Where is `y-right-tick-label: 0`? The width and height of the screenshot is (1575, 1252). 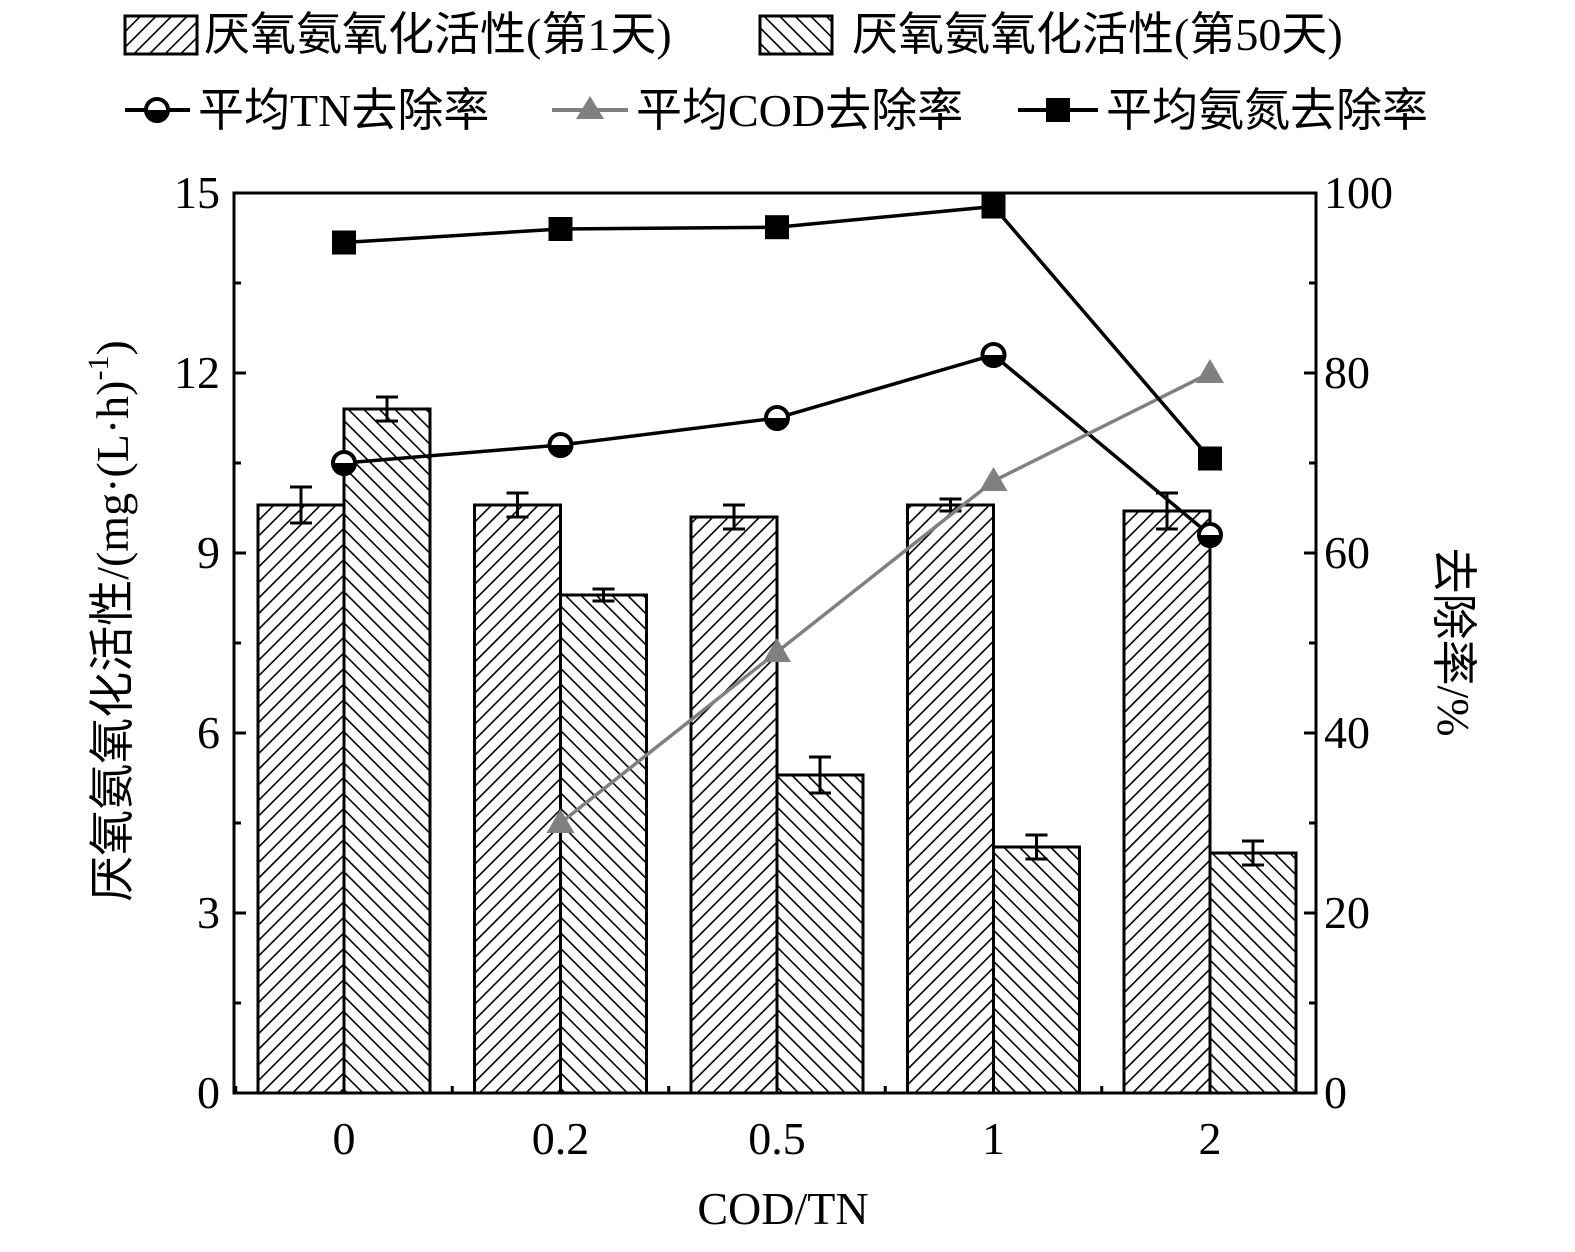 y-right-tick-label: 0 is located at coordinates (1335, 1092).